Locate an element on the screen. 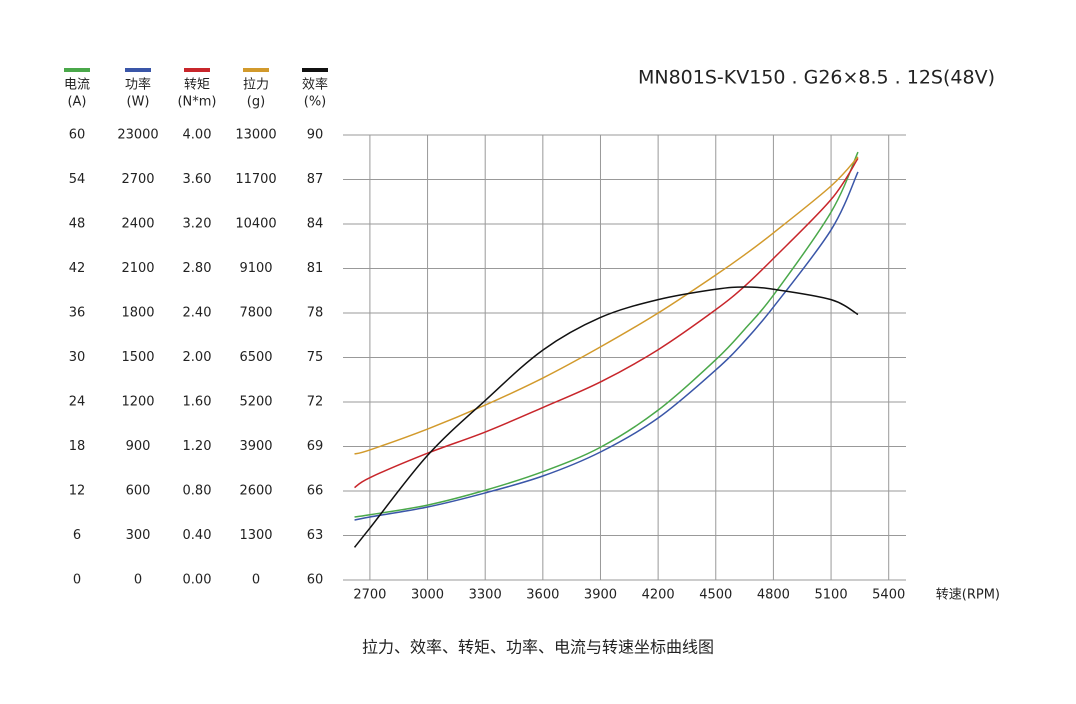  y-tick-label: 87 is located at coordinates (315, 179).